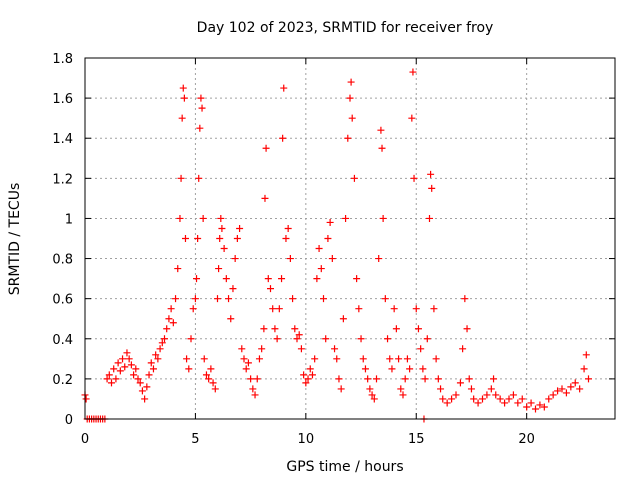 The height and width of the screenshot is (480, 640). Describe the element at coordinates (62, 260) in the screenshot. I see `y-tick-label: 0.8` at that location.